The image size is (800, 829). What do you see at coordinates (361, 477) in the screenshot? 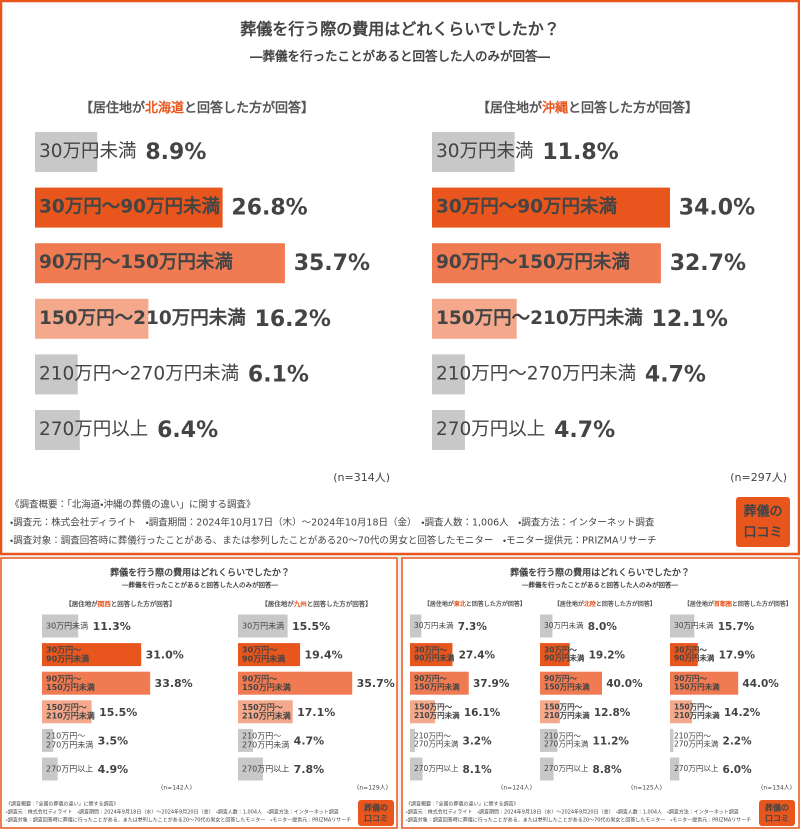
I see `sample-size: (n=314人)` at bounding box center [361, 477].